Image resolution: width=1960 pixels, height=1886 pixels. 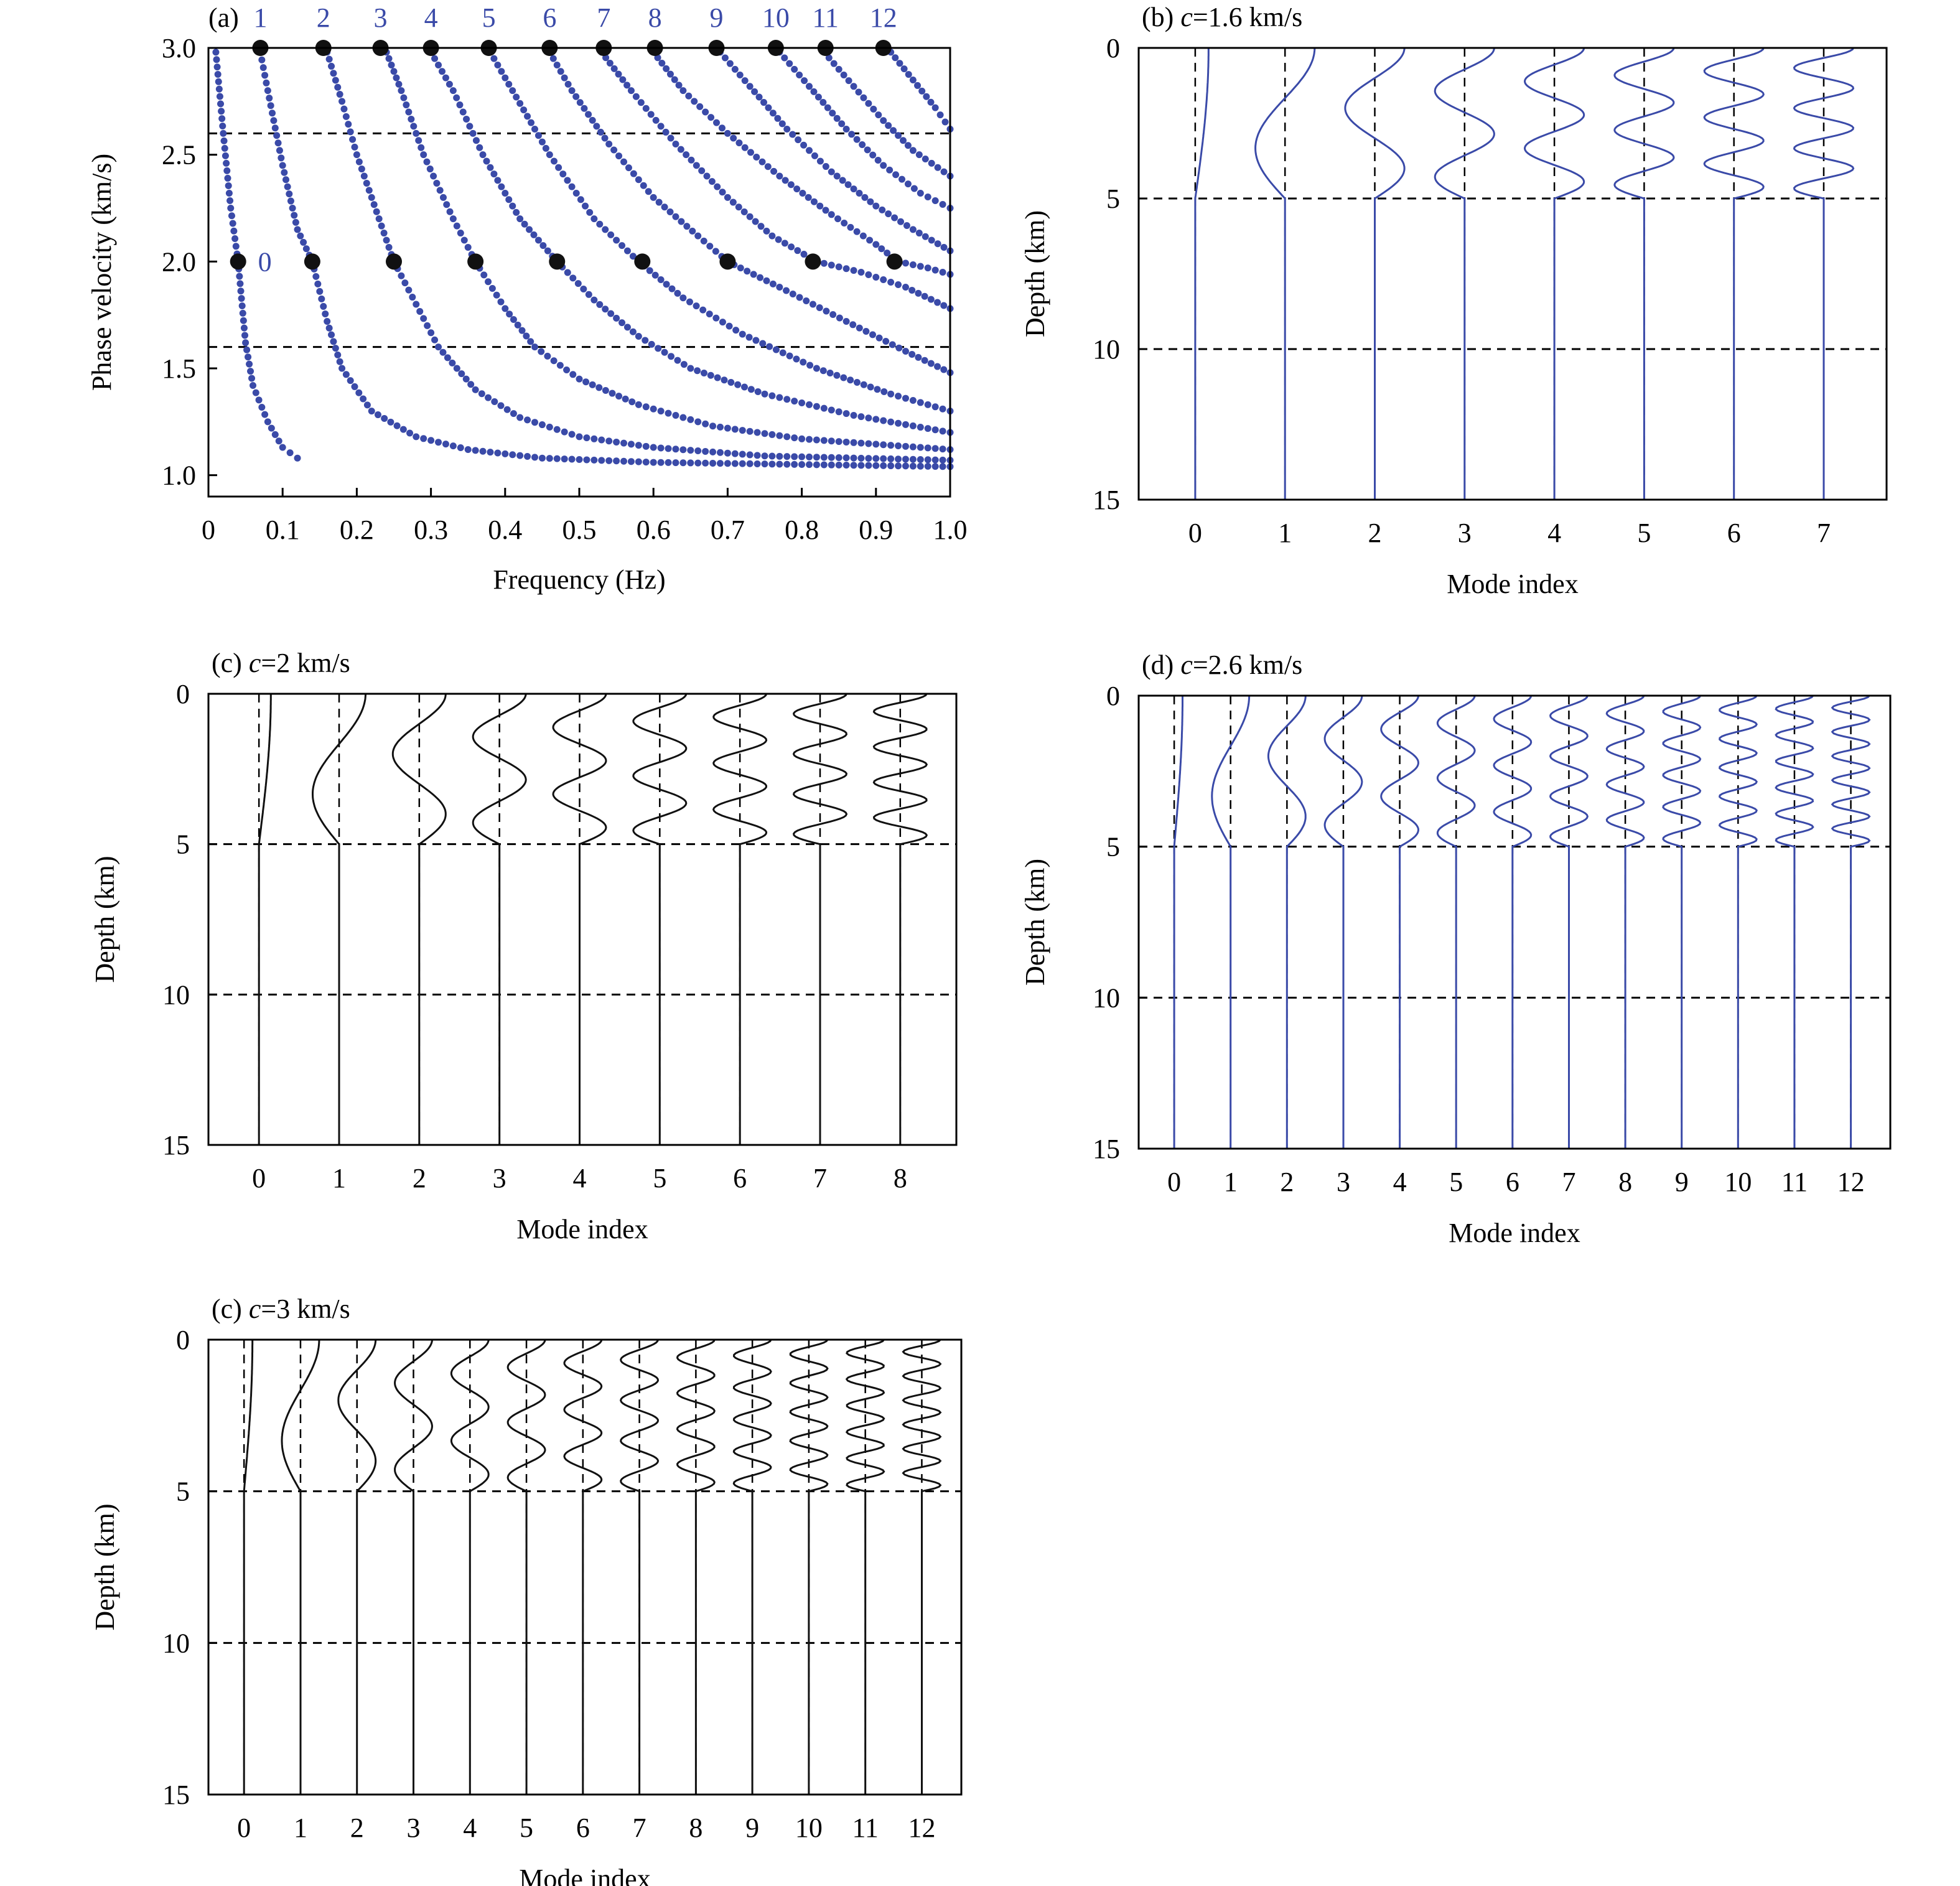 What do you see at coordinates (585, 1567) in the screenshot?
I see `panel-c2-frame` at bounding box center [585, 1567].